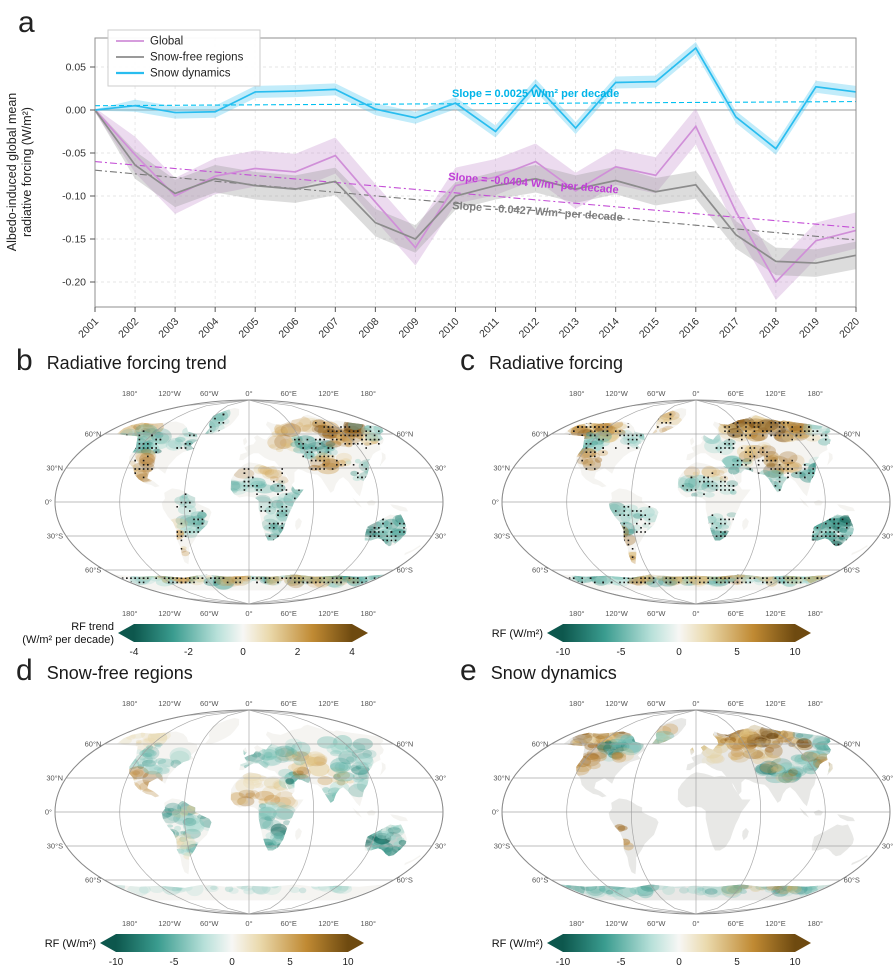  Describe the element at coordinates (208, 328) in the screenshot. I see `x-tick-label: 2004` at that location.